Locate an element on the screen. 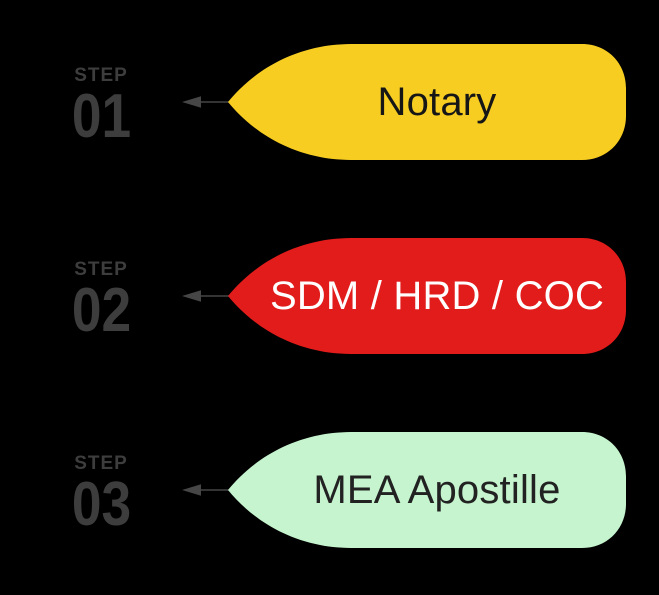 The height and width of the screenshot is (595, 659). step-label-group-2: STEP 02 is located at coordinates (101, 296).